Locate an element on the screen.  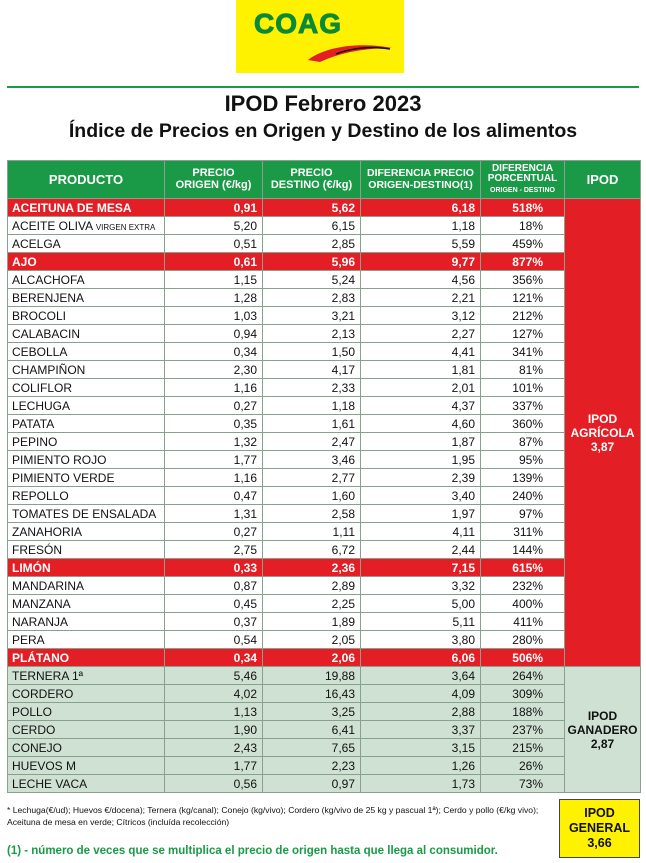
porcentual-cell: 139% is located at coordinates (522, 477).